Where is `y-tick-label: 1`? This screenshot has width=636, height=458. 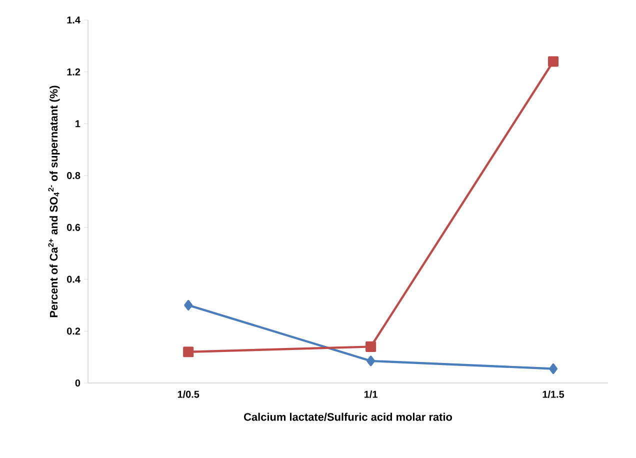
y-tick-label: 1 is located at coordinates (78, 124).